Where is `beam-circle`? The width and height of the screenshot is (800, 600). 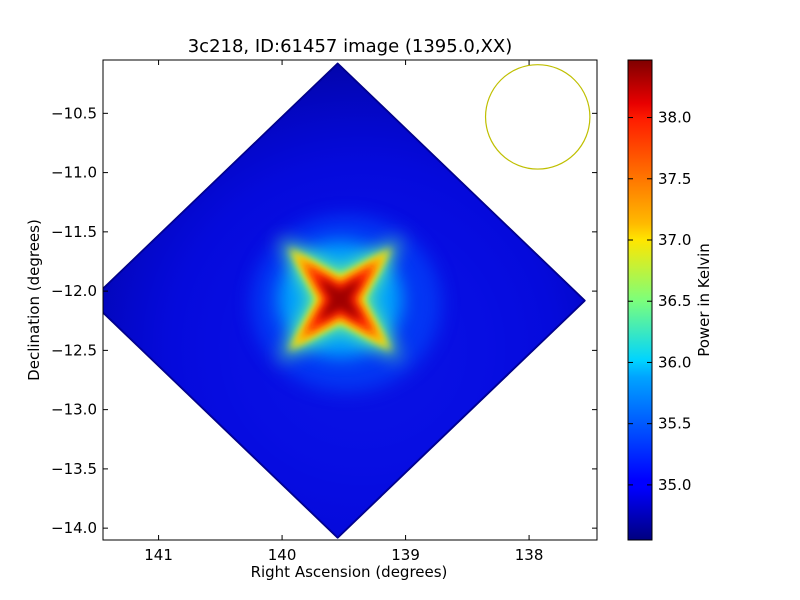
beam-circle is located at coordinates (537, 117).